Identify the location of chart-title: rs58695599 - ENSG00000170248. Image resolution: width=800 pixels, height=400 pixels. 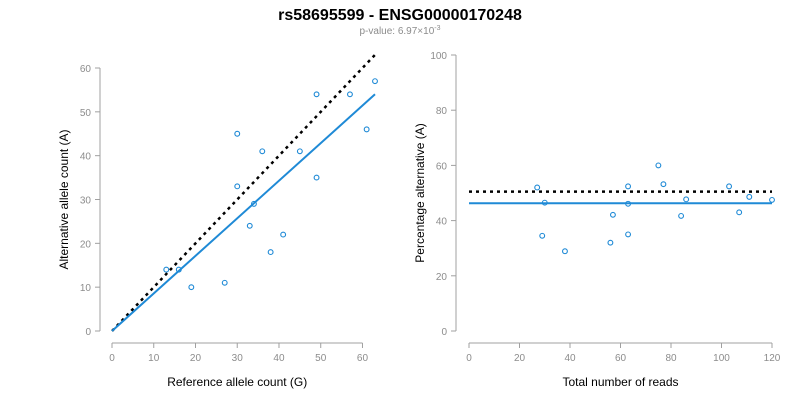
(400, 15).